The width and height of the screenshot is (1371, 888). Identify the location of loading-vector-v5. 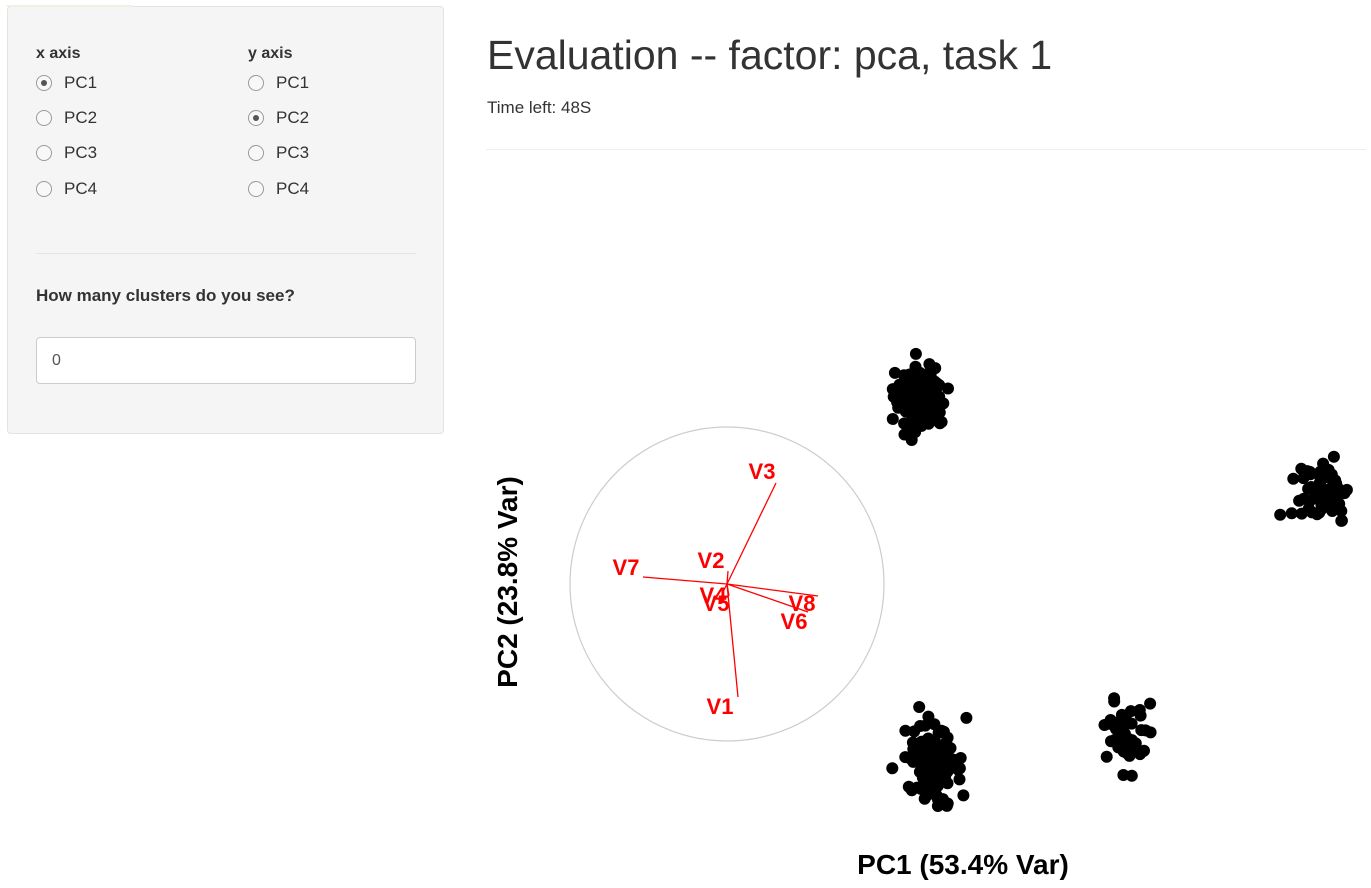
(728, 590).